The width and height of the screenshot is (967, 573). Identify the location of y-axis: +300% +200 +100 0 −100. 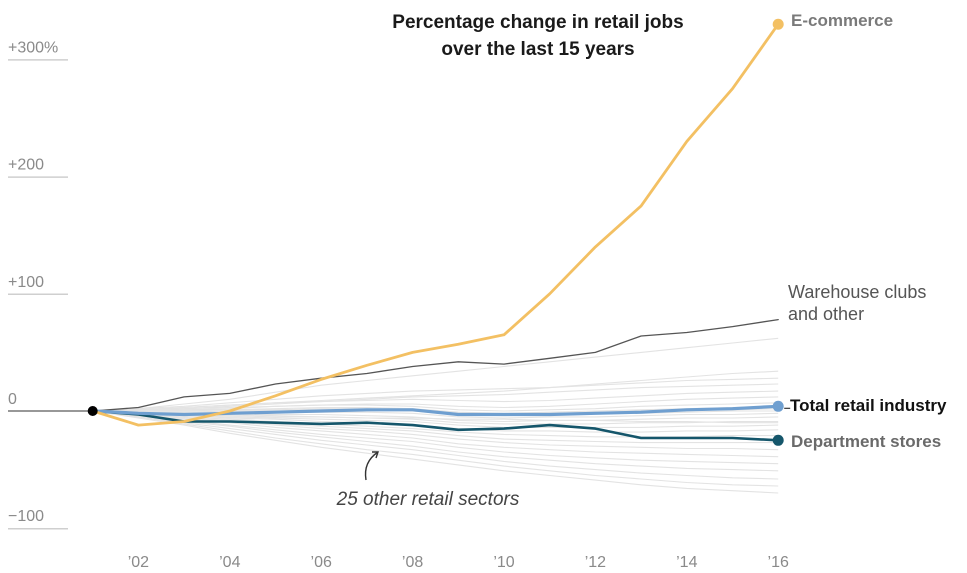
(50, 284).